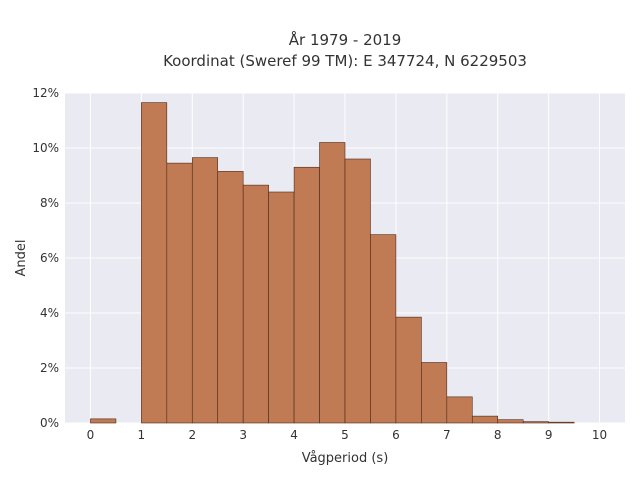 The image size is (640, 480). I want to click on x-tick-label: 3, so click(243, 435).